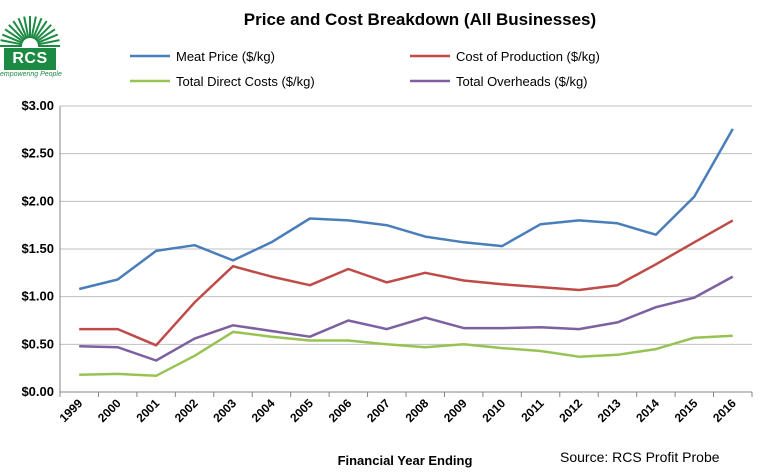 This screenshot has height=473, width=768. I want to click on sunburst-icon, so click(30, 31).